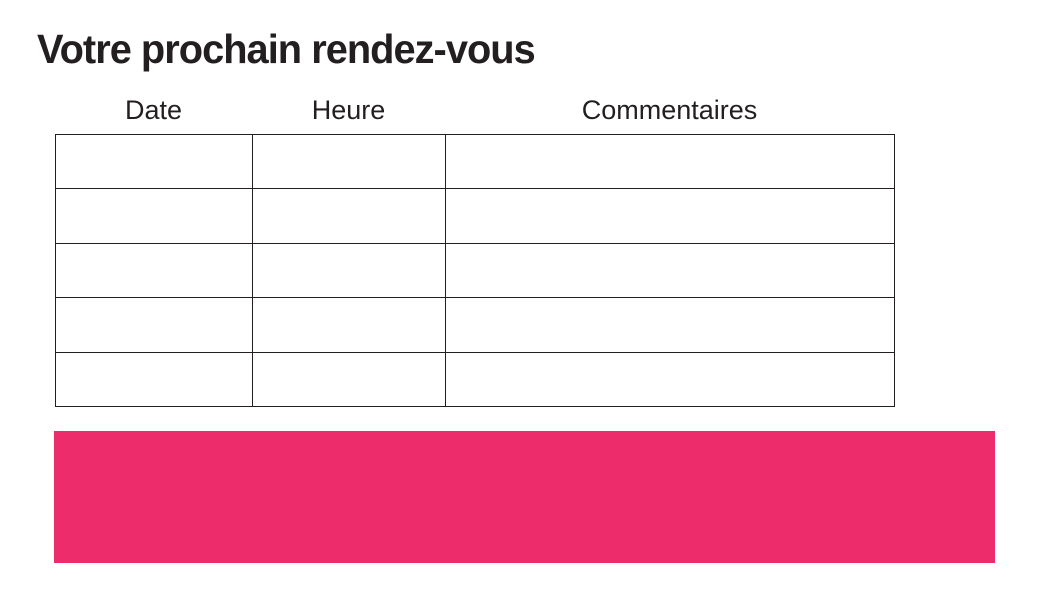 The width and height of the screenshot is (1050, 600). What do you see at coordinates (669, 109) in the screenshot?
I see `column-header-commentaires: Commentaires` at bounding box center [669, 109].